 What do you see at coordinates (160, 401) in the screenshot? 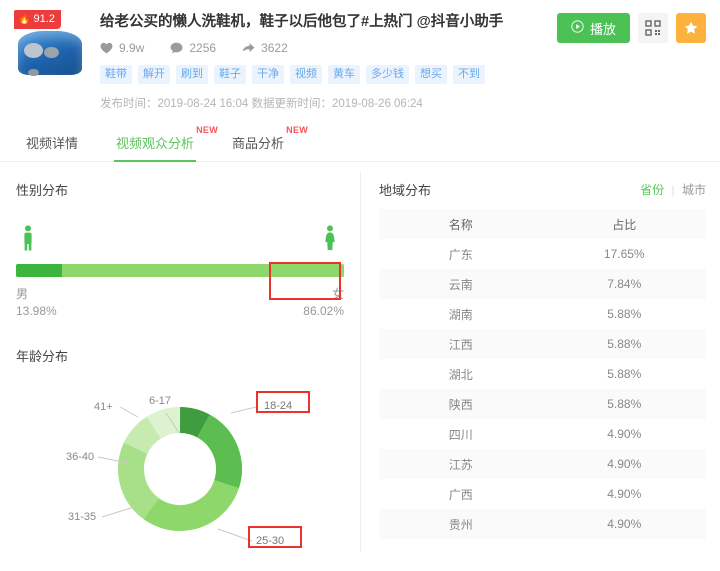
I see `donut-label-6-17: 6-17` at bounding box center [160, 401].